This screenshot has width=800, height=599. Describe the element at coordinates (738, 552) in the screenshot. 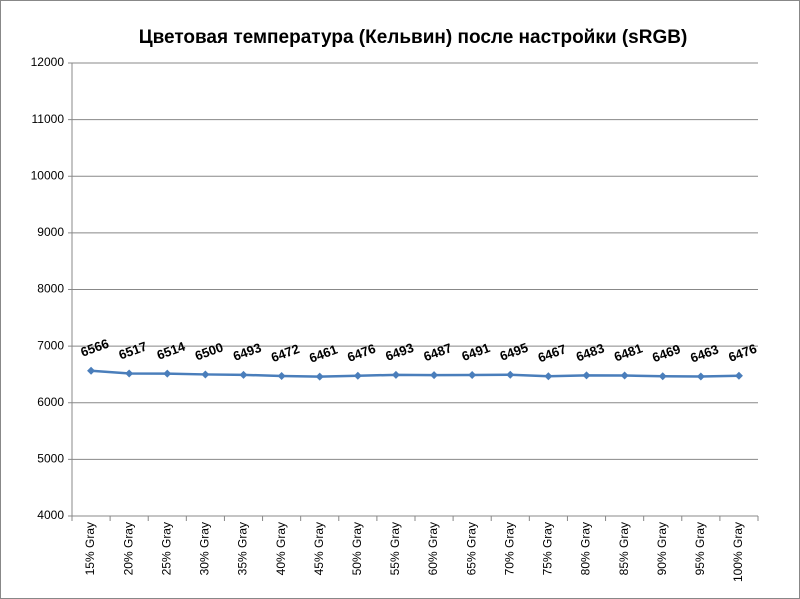

I see `x-tick-label: 100% Gray` at that location.